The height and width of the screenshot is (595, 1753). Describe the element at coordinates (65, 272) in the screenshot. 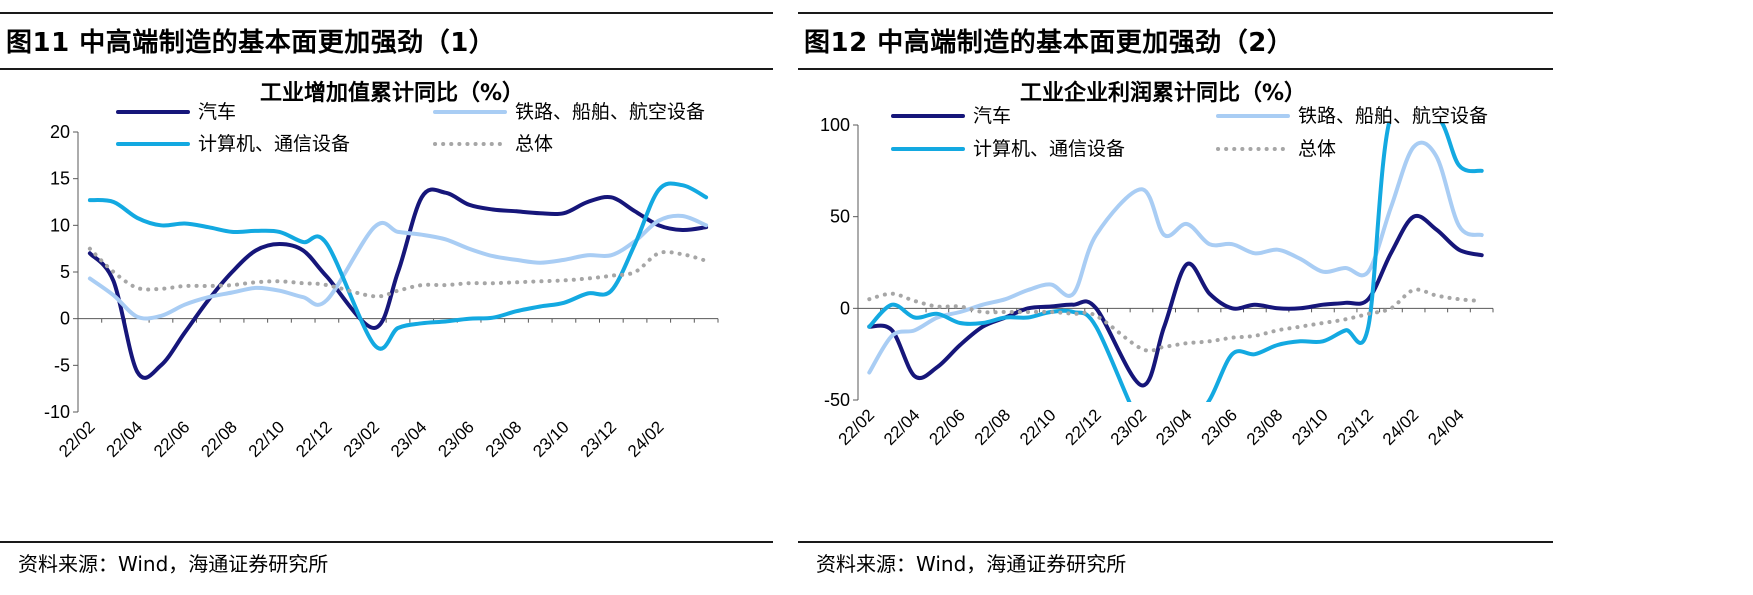

I see `y-tick-label: 5` at that location.